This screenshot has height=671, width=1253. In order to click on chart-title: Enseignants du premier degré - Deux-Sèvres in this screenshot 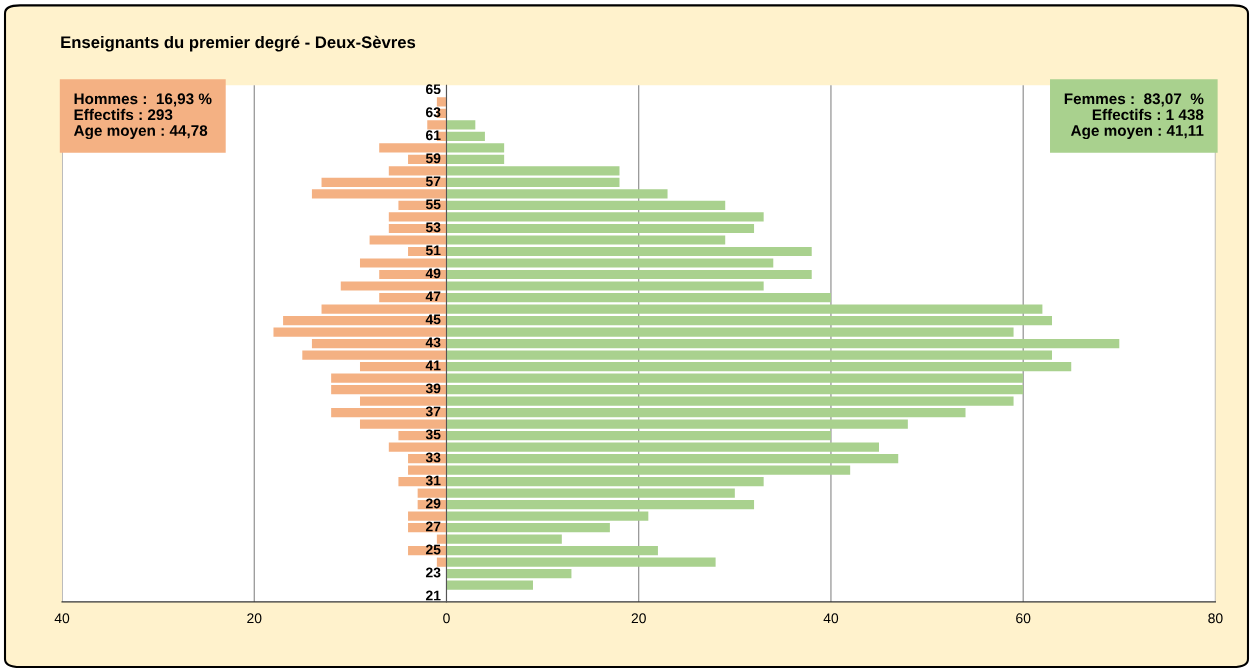, I will do `click(238, 43)`.